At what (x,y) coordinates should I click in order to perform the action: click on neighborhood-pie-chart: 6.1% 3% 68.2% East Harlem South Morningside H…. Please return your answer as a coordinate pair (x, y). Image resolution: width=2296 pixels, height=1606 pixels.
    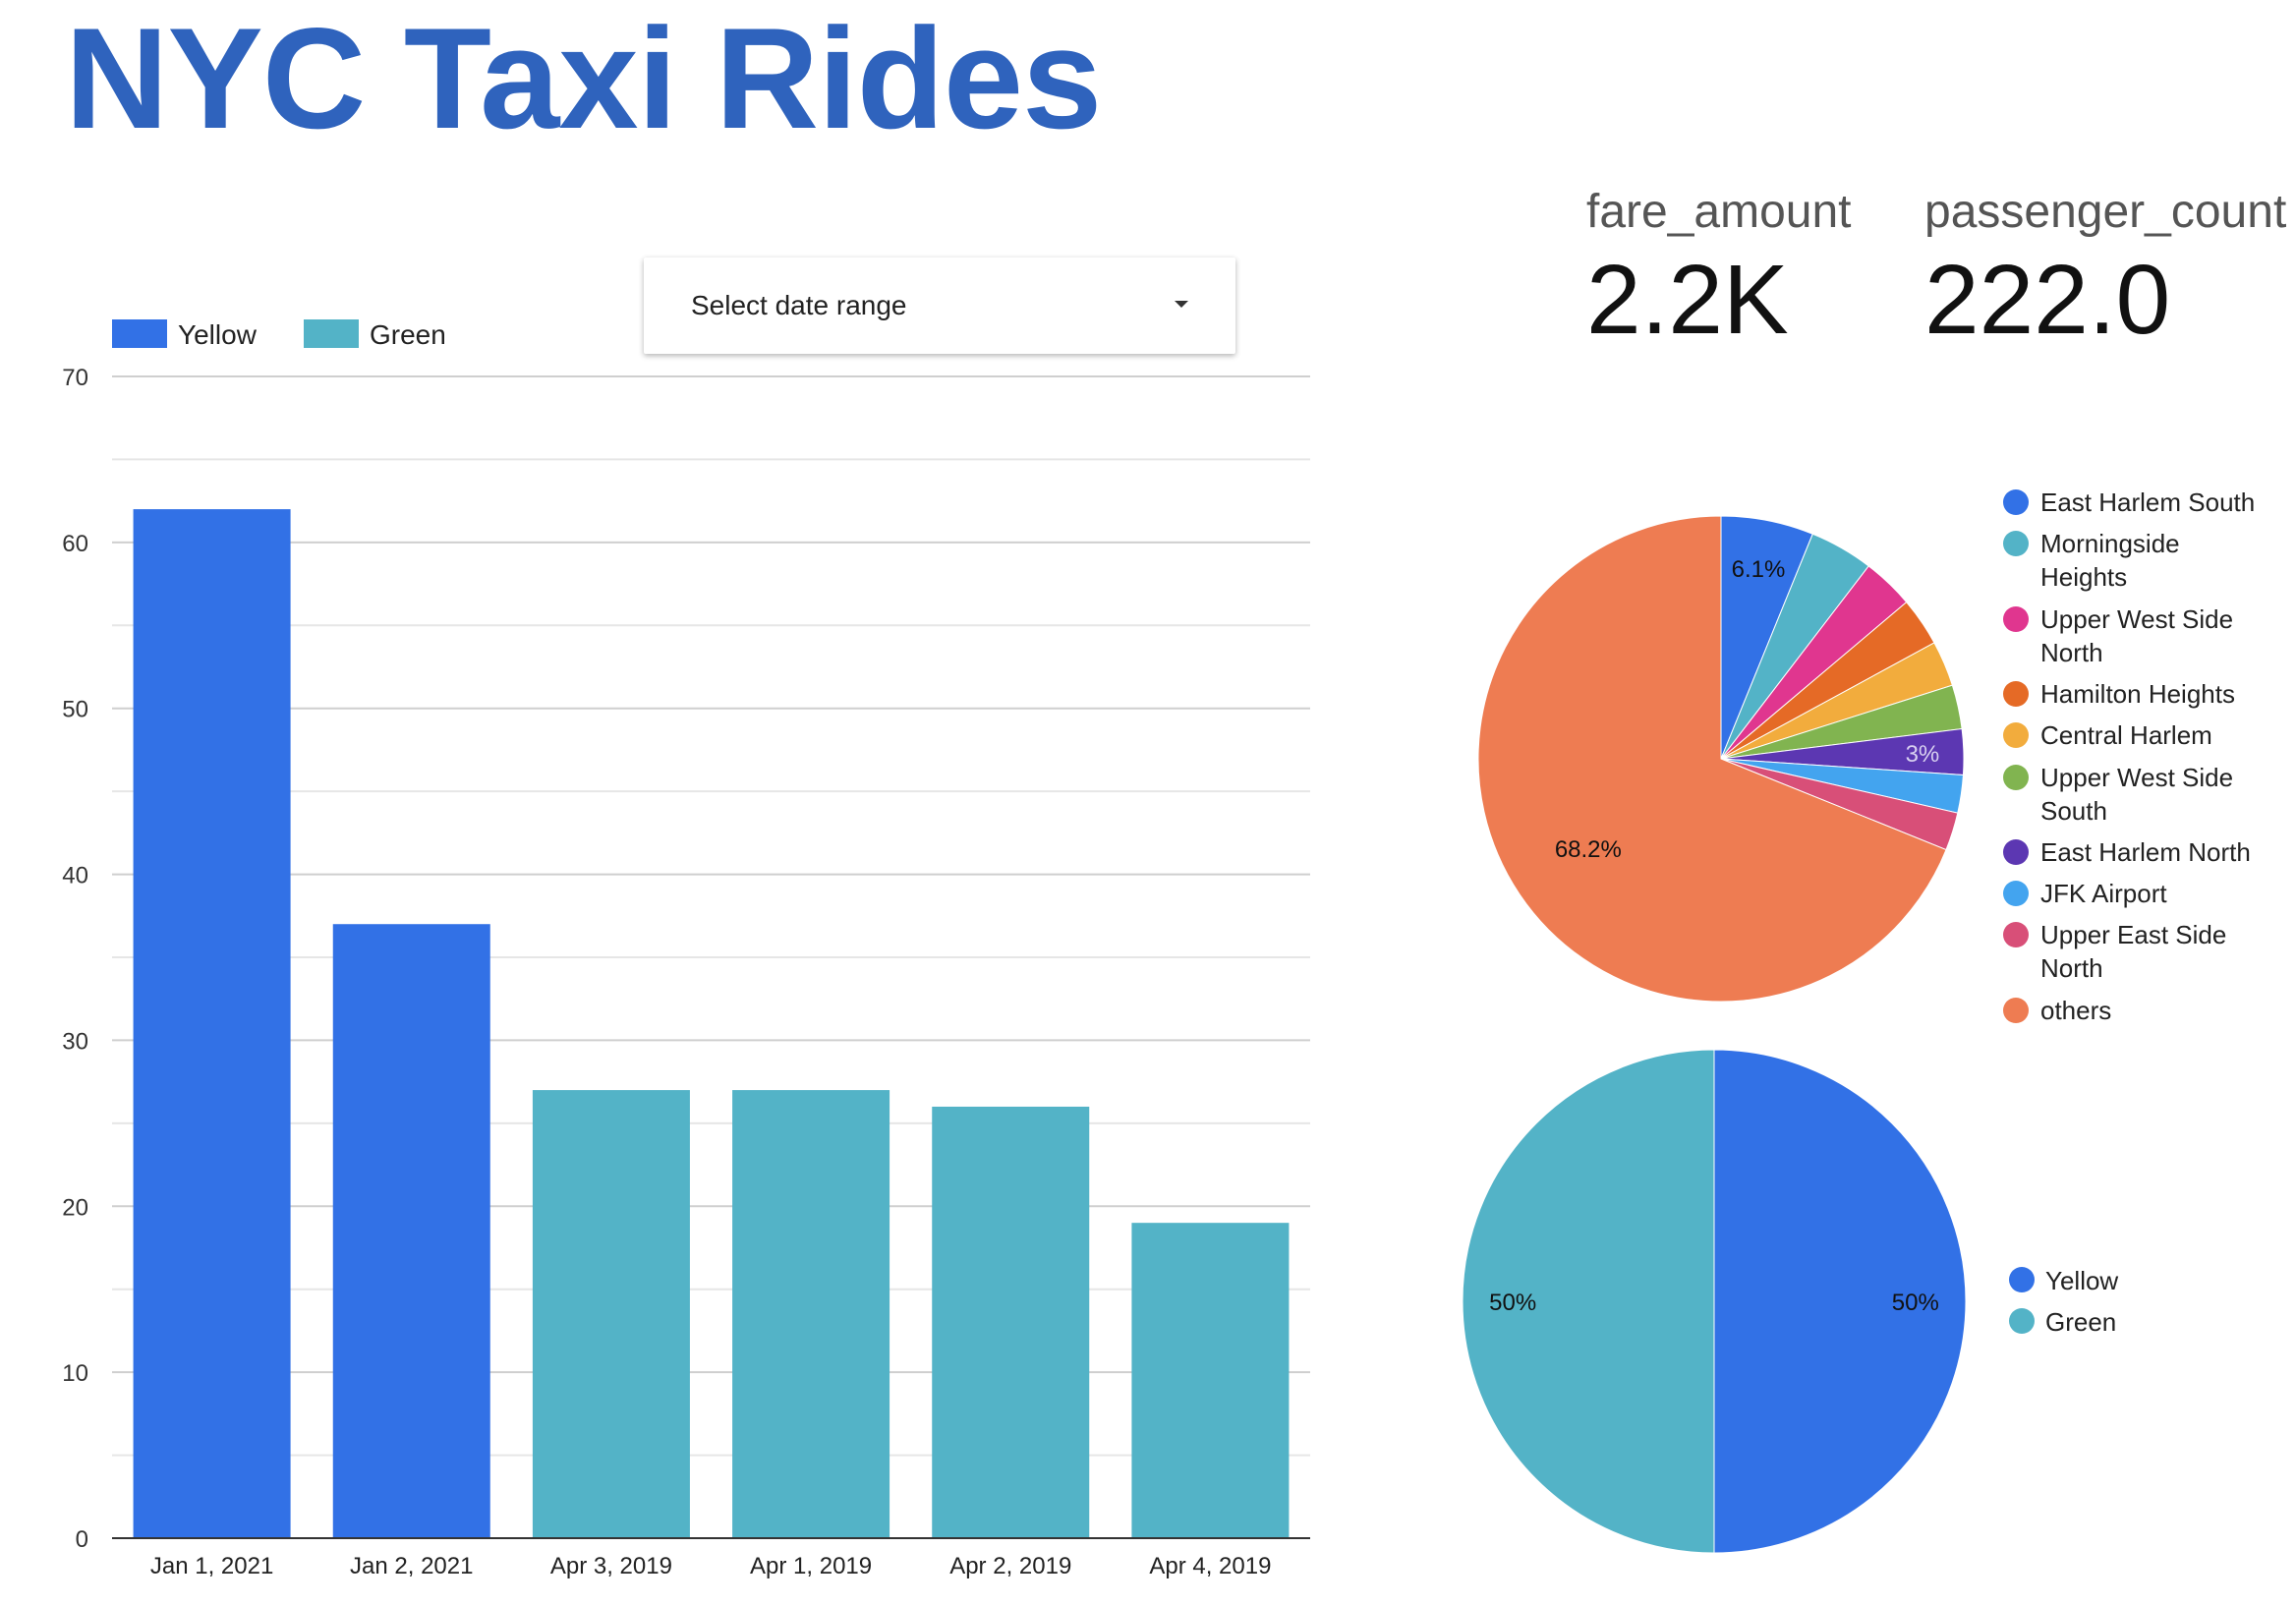
    Looking at the image, I should click on (1866, 756).